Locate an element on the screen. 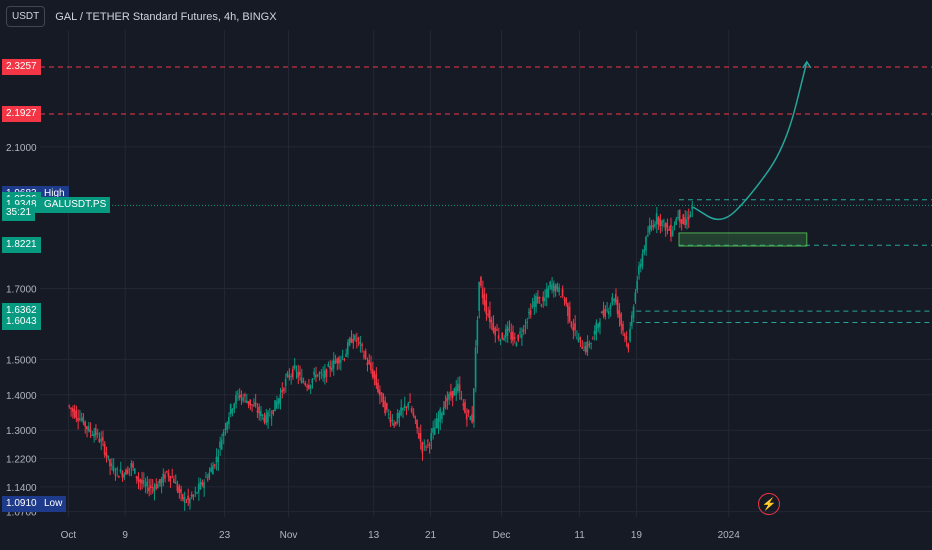 This screenshot has height=550, width=932. x-tick-label: 23 is located at coordinates (225, 535).